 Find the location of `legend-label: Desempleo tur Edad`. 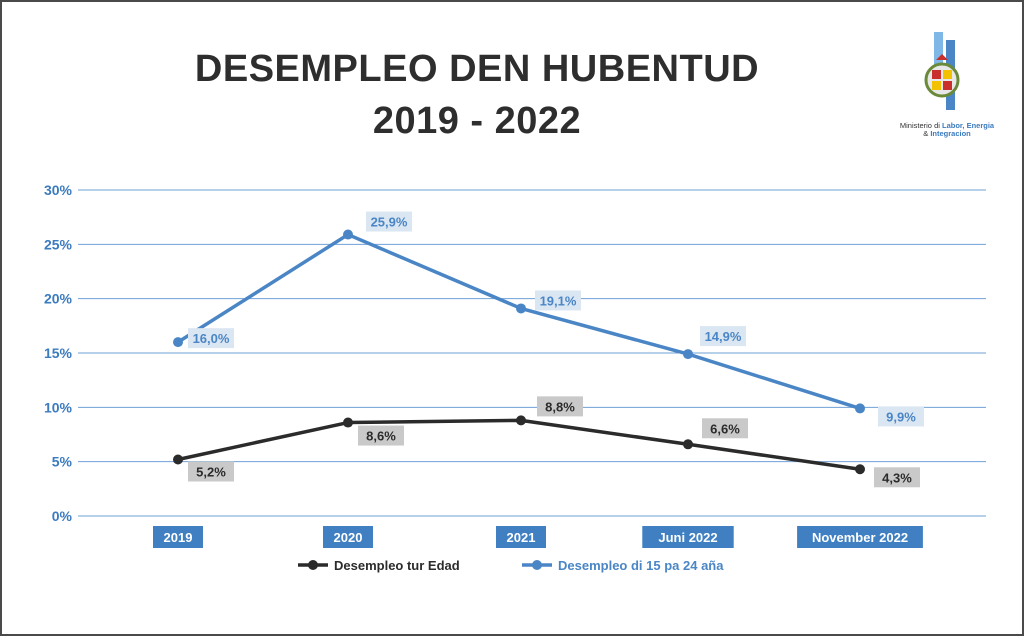

legend-label: Desempleo tur Edad is located at coordinates (397, 565).